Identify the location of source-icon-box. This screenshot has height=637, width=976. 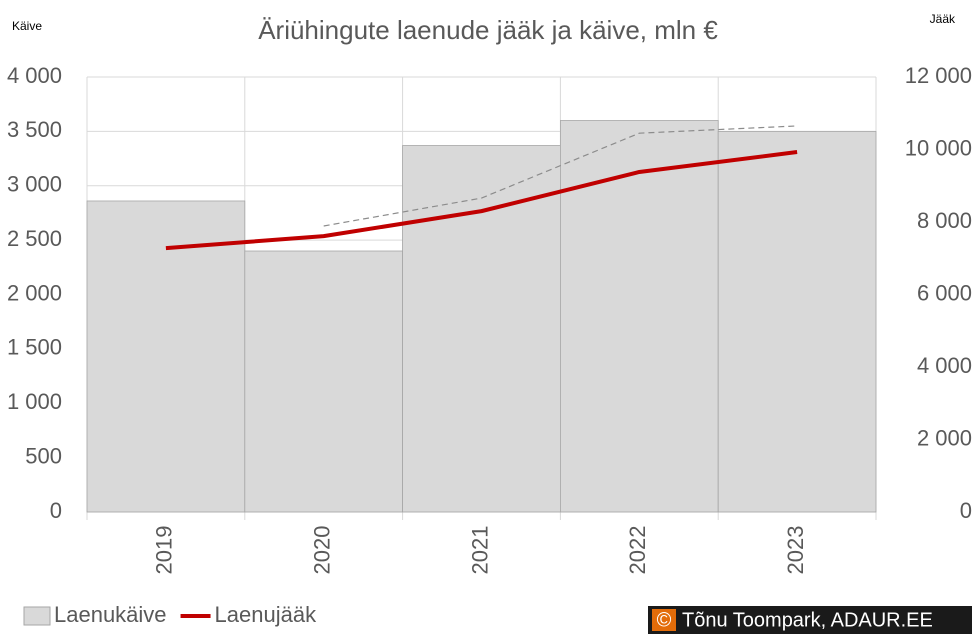
(664, 620).